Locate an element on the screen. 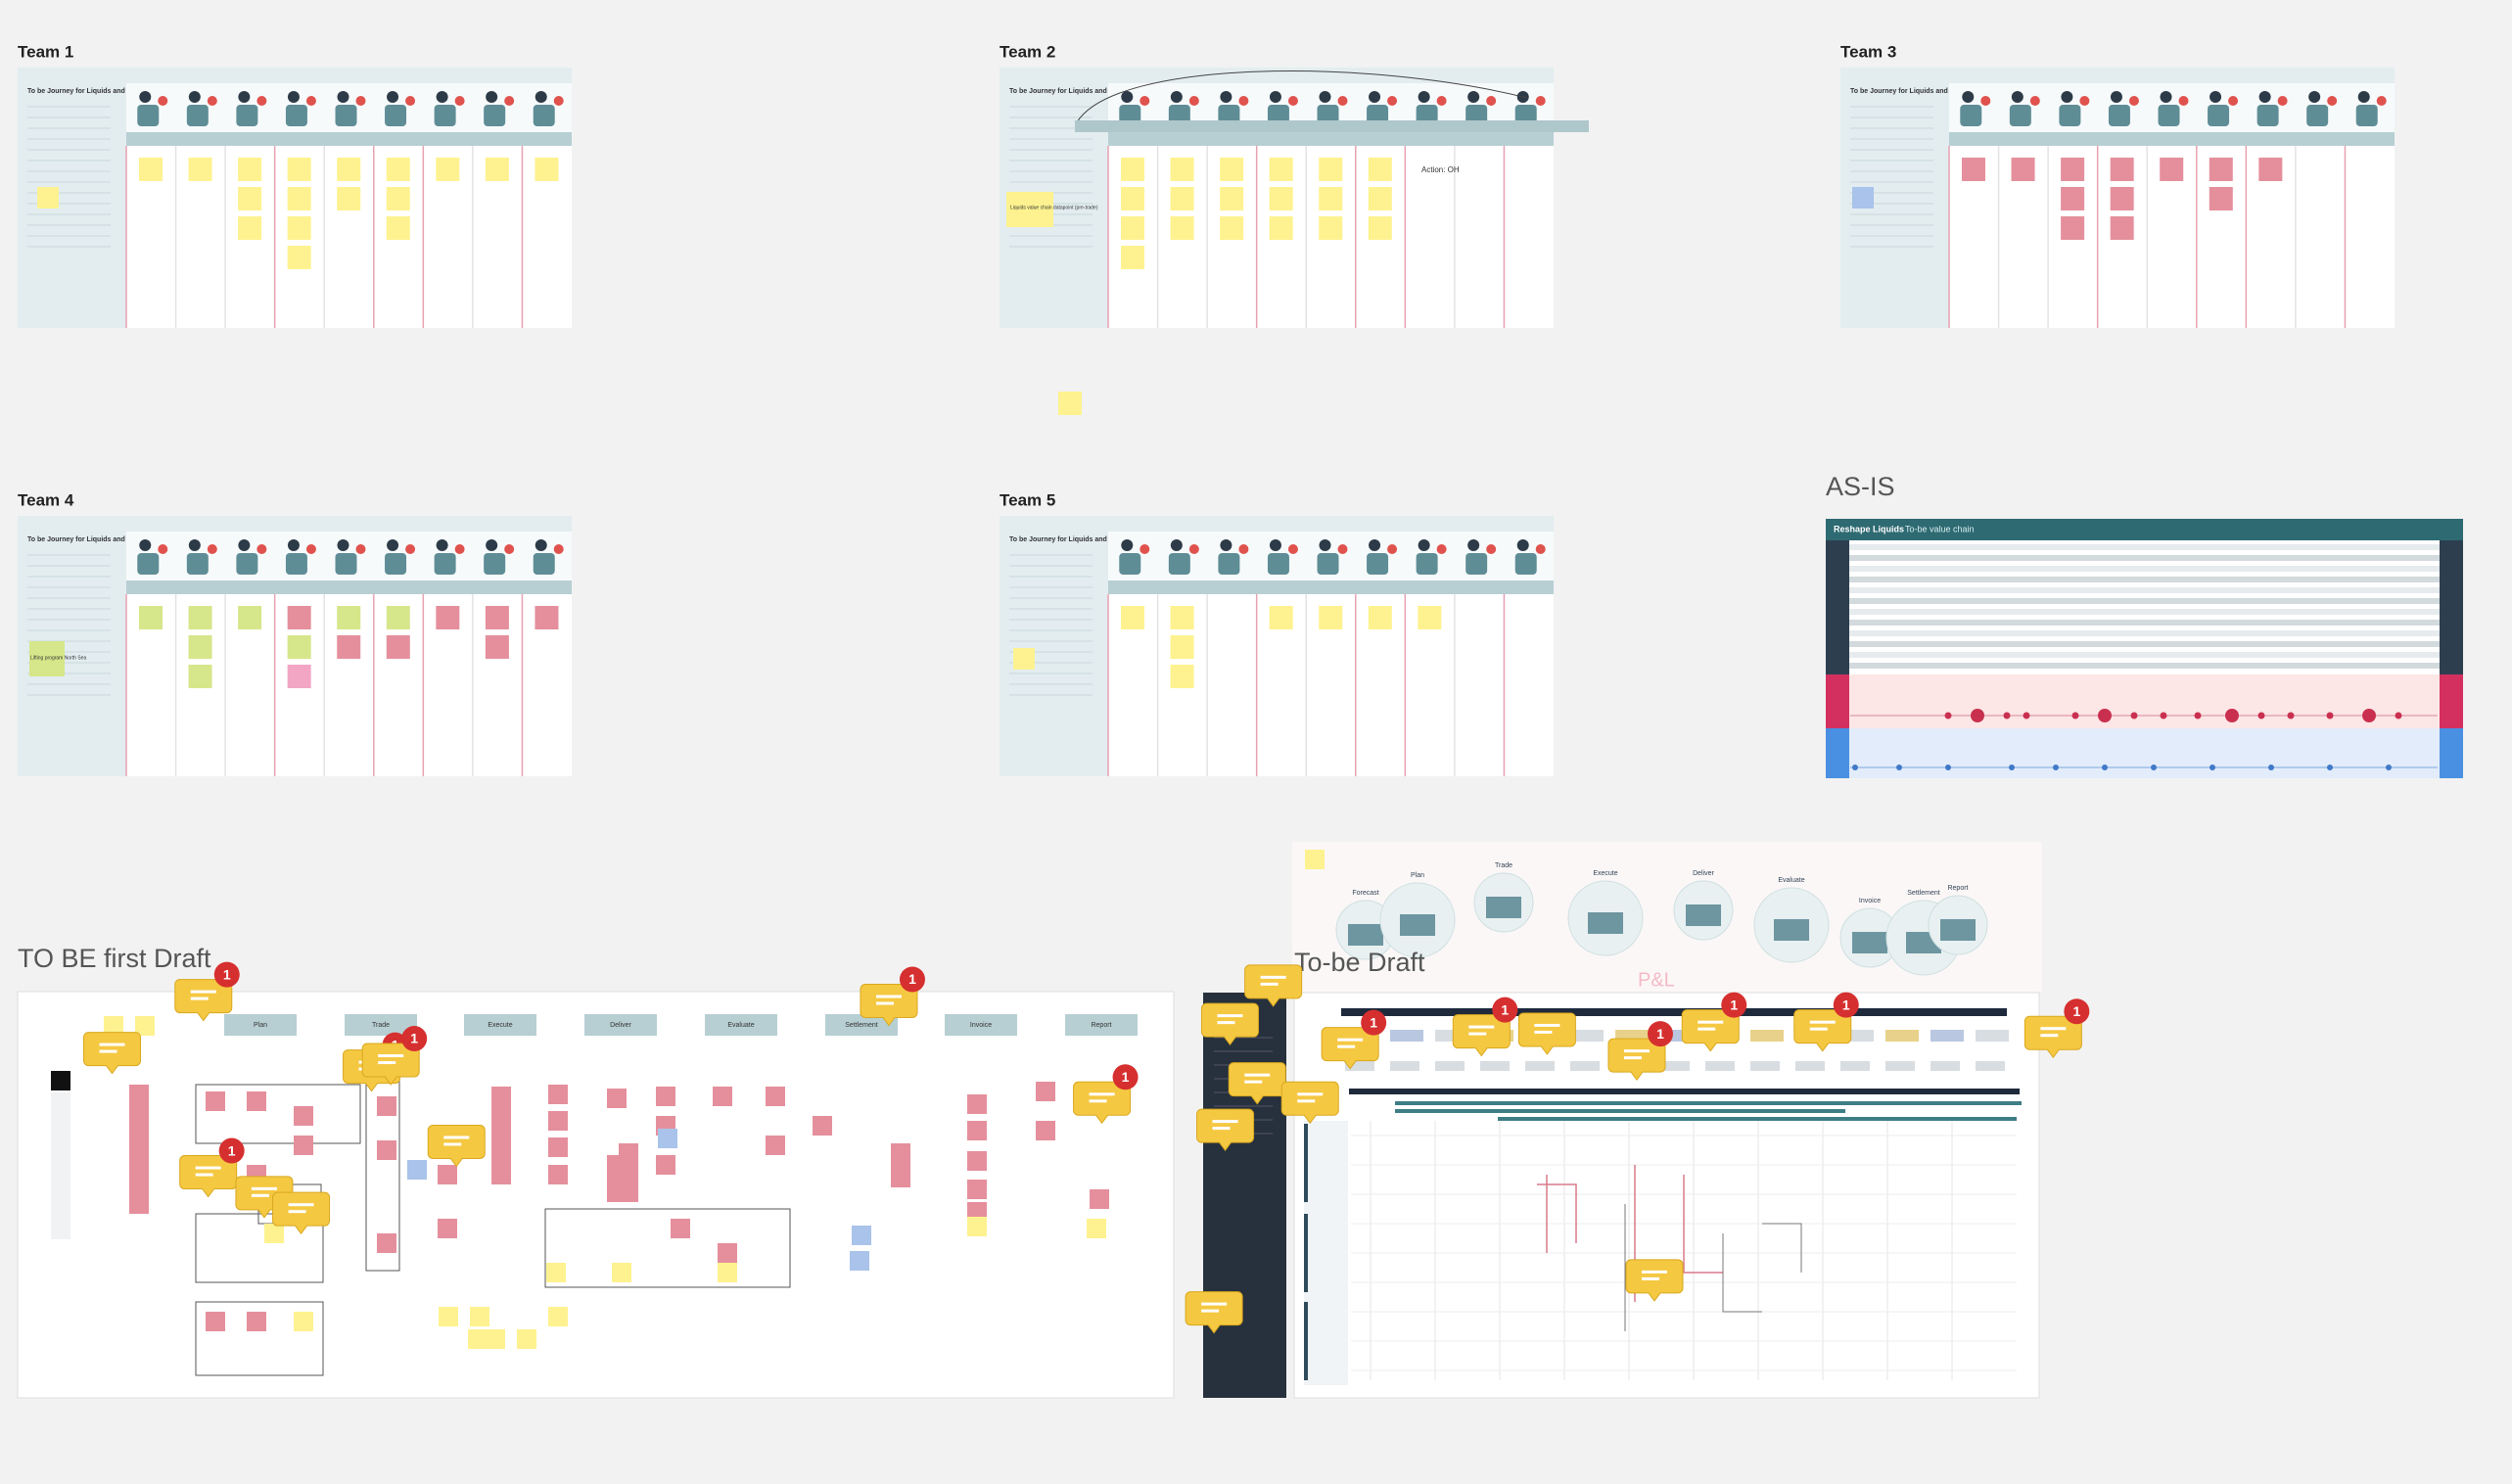 This screenshot has width=2512, height=1484. stage-caption: Evaluate is located at coordinates (1791, 880).